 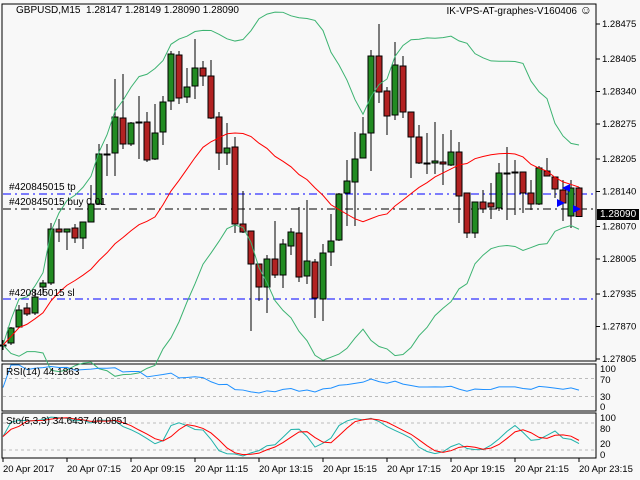 What do you see at coordinates (619, 24) in the screenshot?
I see `y-tick-label: 1.28475` at bounding box center [619, 24].